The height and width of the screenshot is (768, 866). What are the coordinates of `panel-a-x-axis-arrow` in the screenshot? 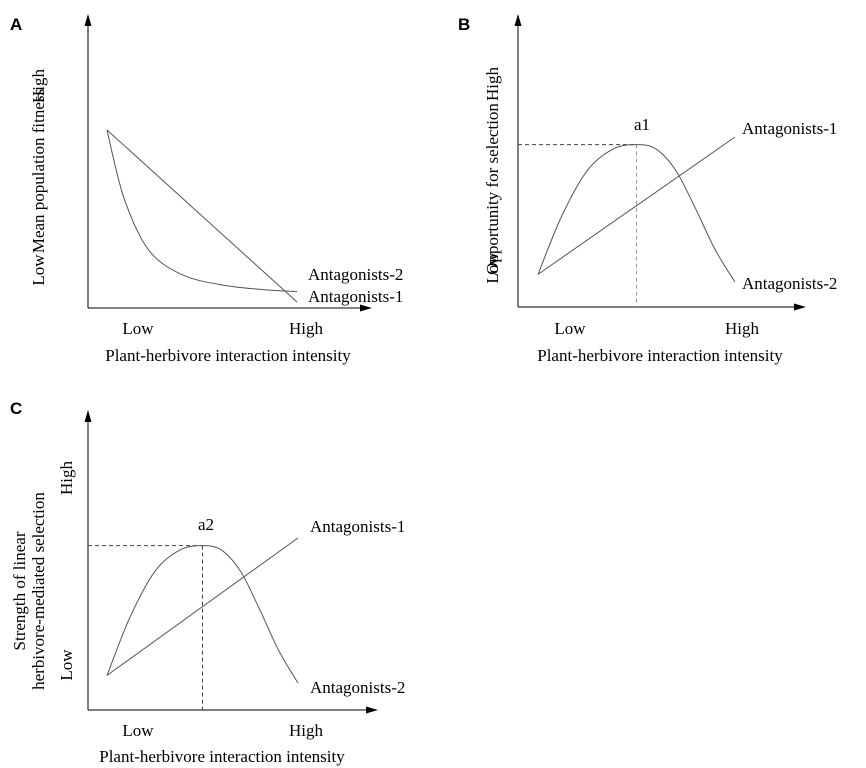 It's located at (366, 308).